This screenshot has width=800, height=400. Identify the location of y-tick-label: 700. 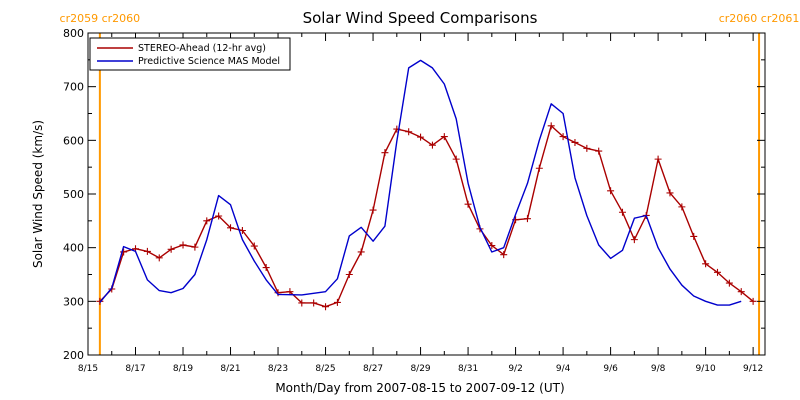
(73, 87).